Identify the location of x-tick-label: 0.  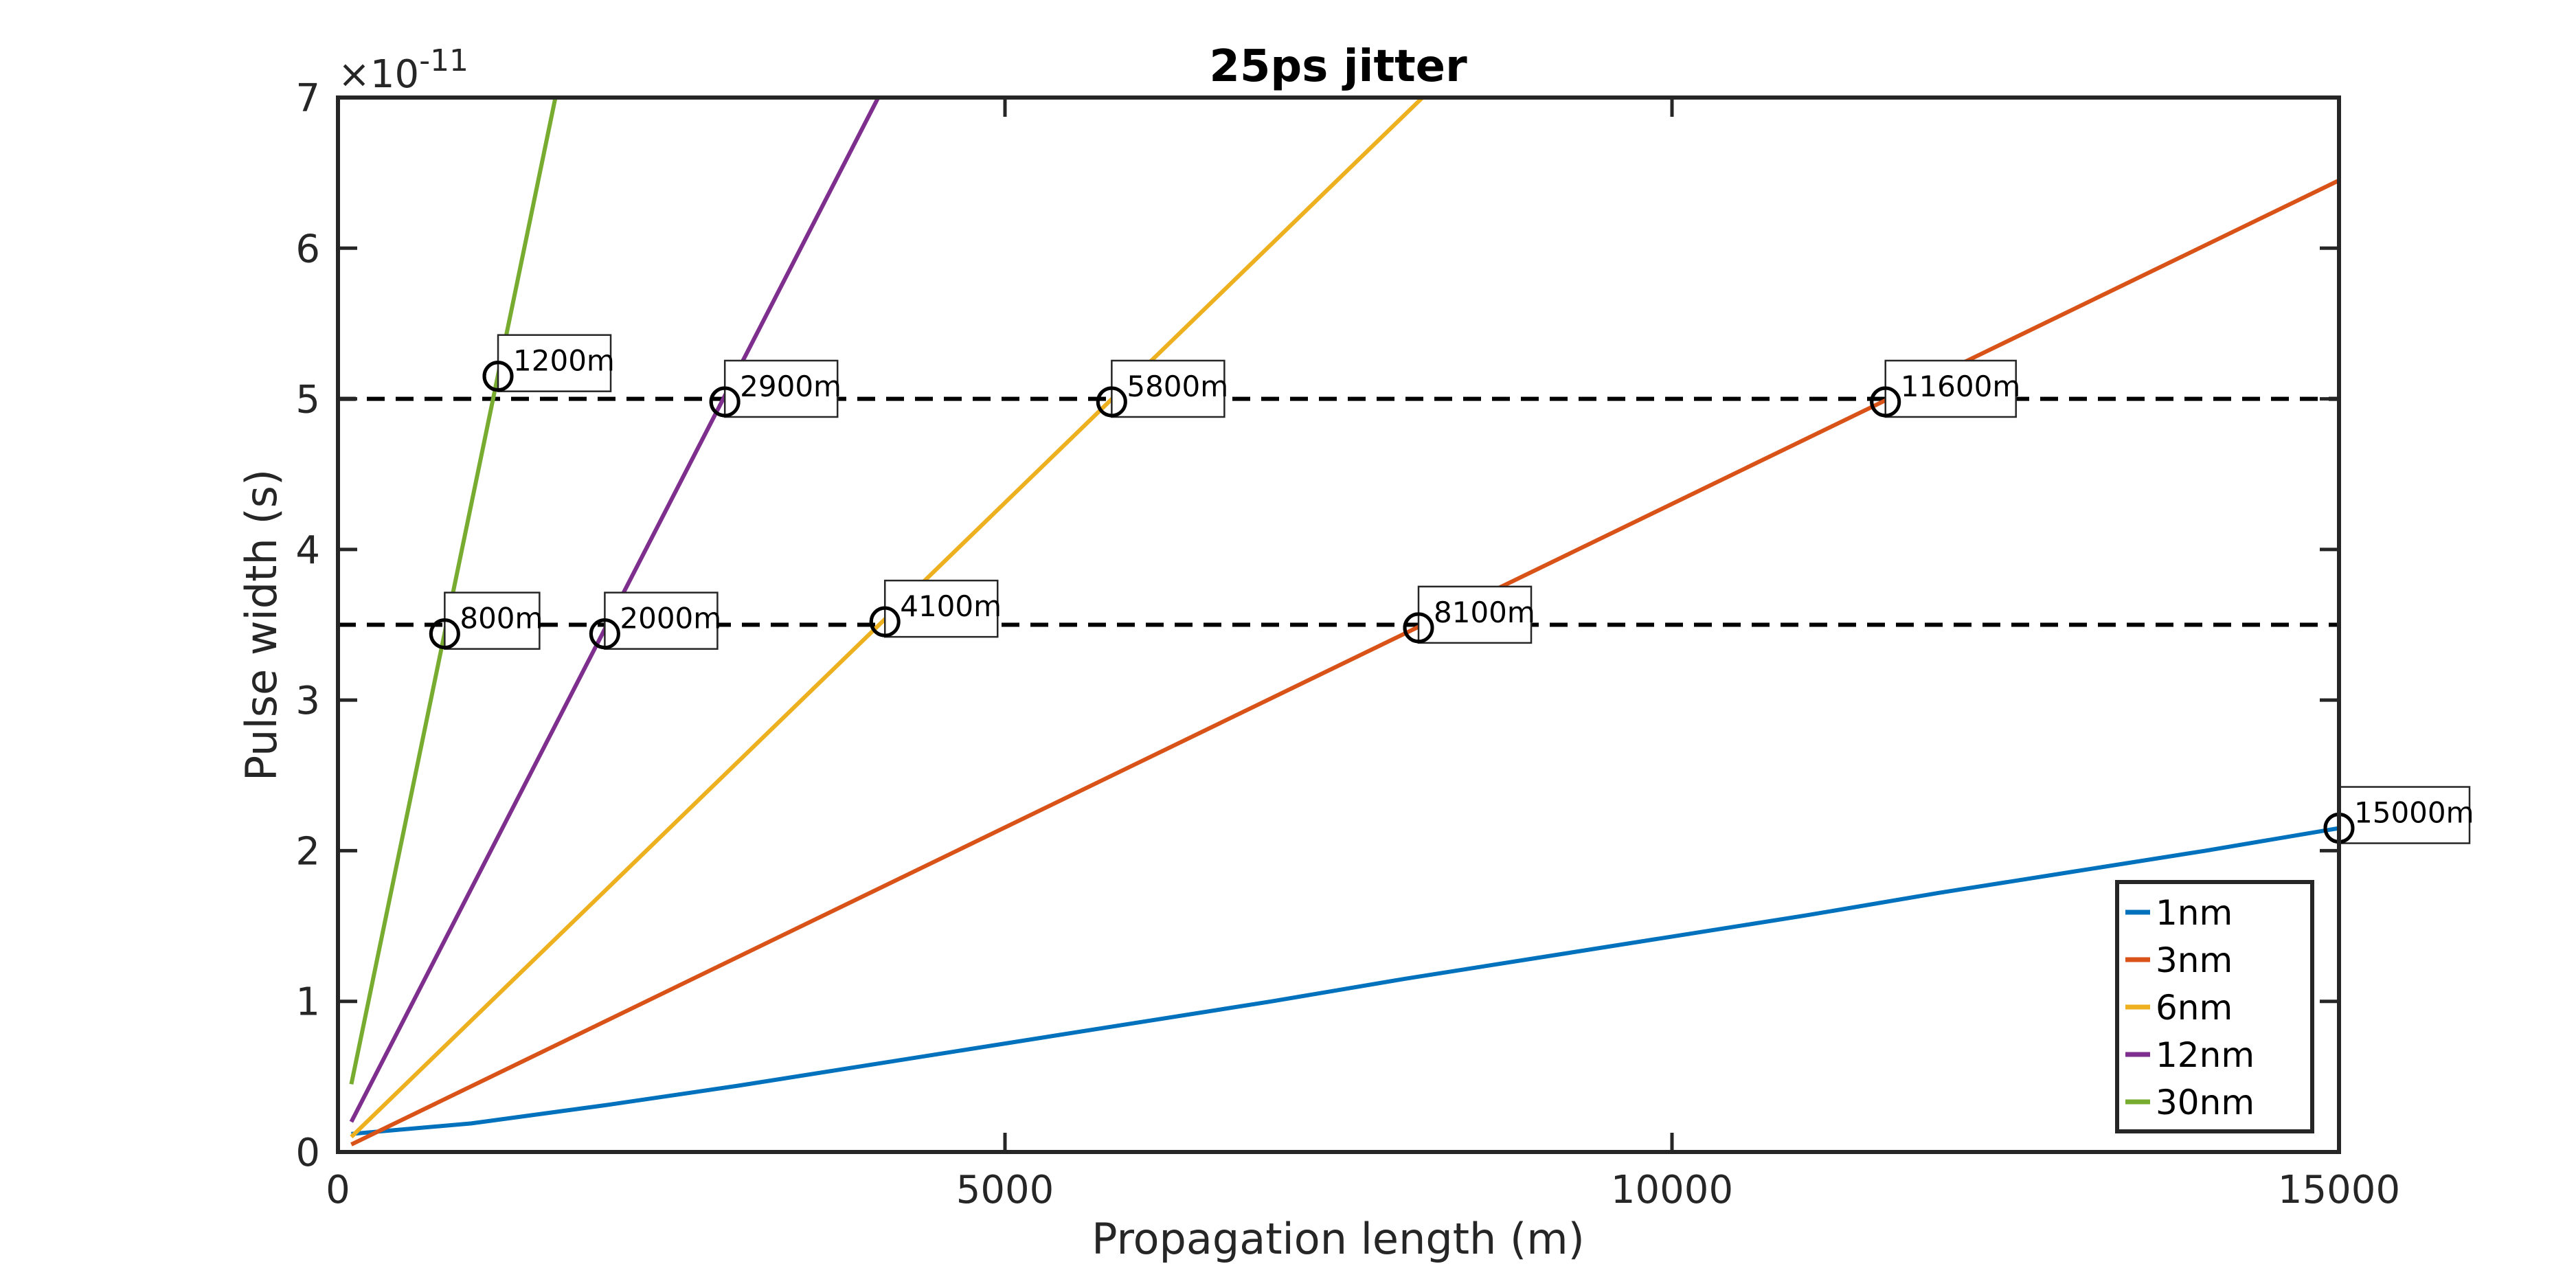
(338, 1190).